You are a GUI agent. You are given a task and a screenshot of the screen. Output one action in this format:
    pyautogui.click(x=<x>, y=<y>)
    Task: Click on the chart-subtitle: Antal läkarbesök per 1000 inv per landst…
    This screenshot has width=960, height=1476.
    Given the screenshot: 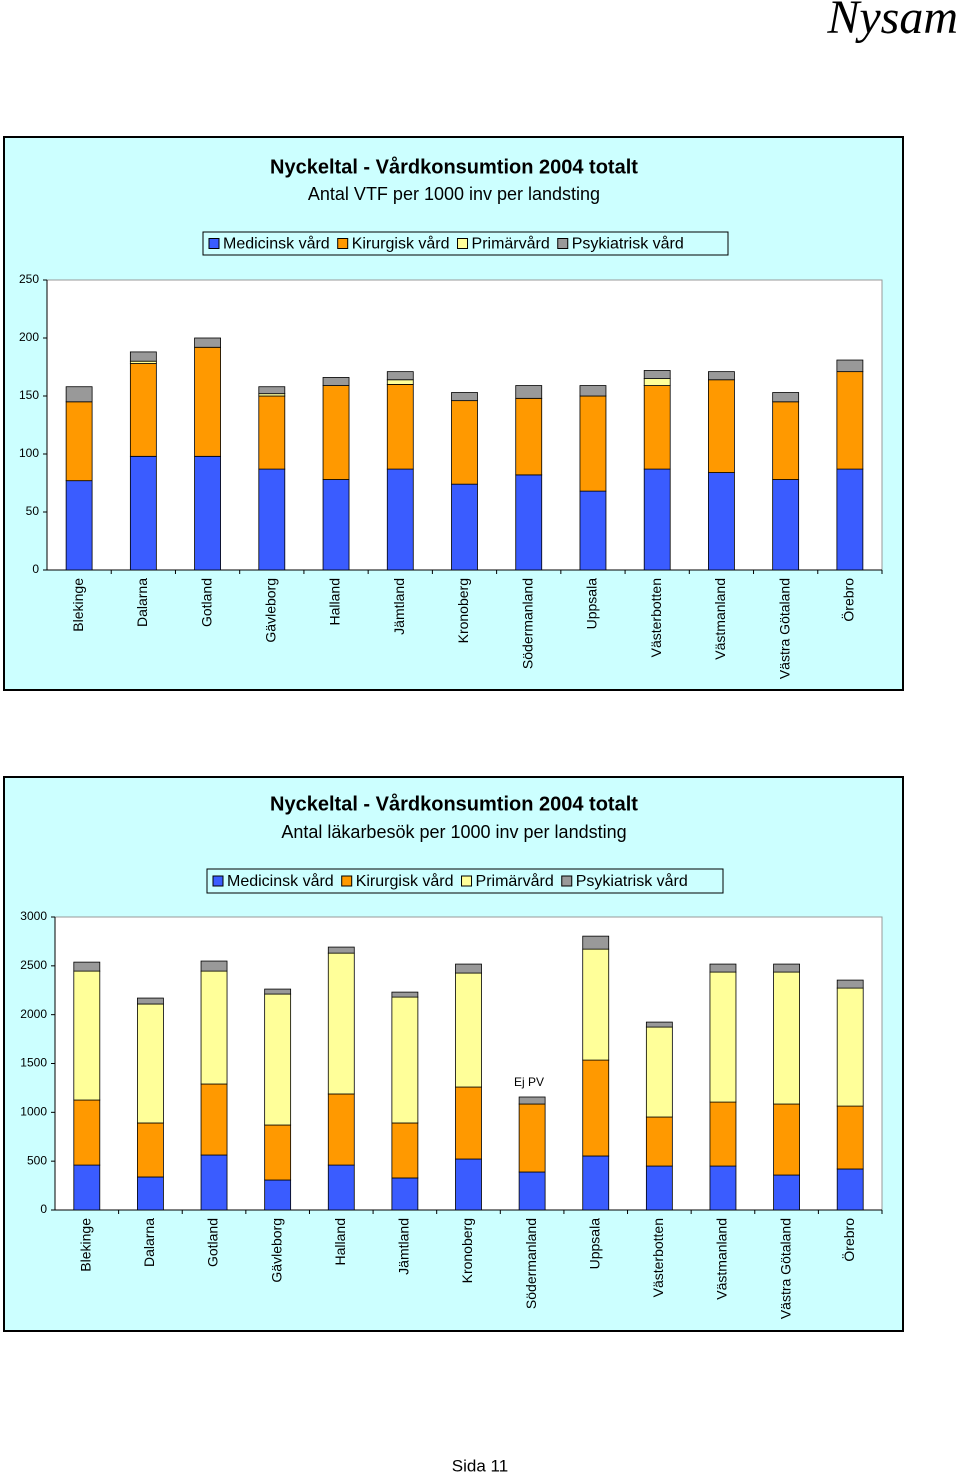 What is the action you would take?
    pyautogui.click(x=453, y=832)
    